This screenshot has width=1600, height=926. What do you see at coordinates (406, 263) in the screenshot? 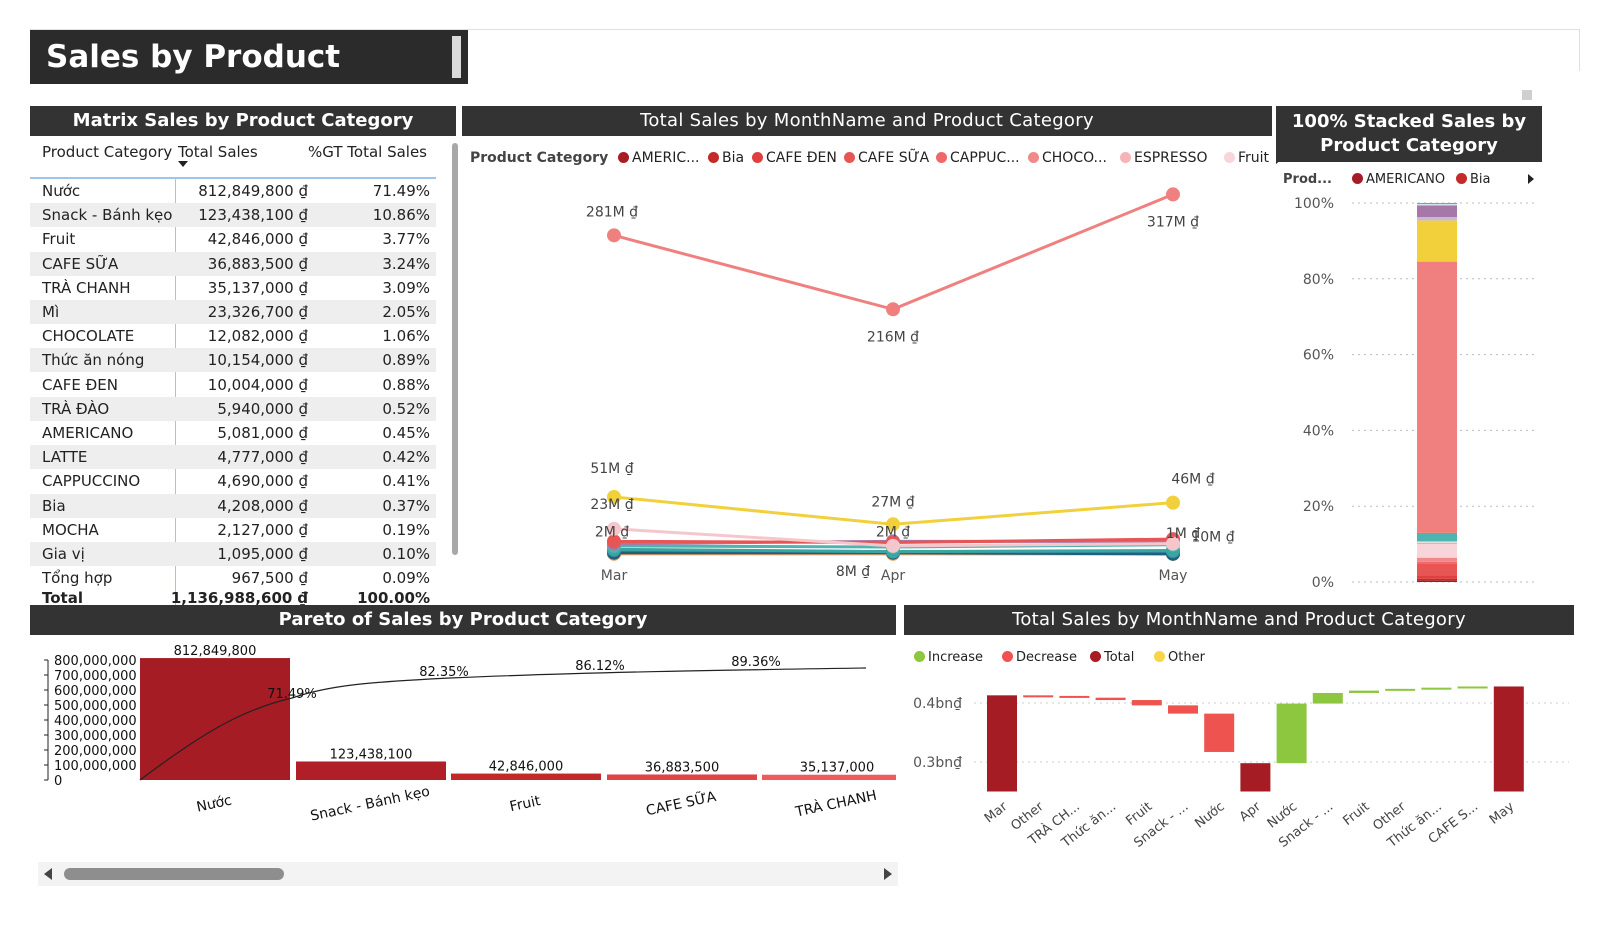
I see `row-percent: 3.24%` at bounding box center [406, 263].